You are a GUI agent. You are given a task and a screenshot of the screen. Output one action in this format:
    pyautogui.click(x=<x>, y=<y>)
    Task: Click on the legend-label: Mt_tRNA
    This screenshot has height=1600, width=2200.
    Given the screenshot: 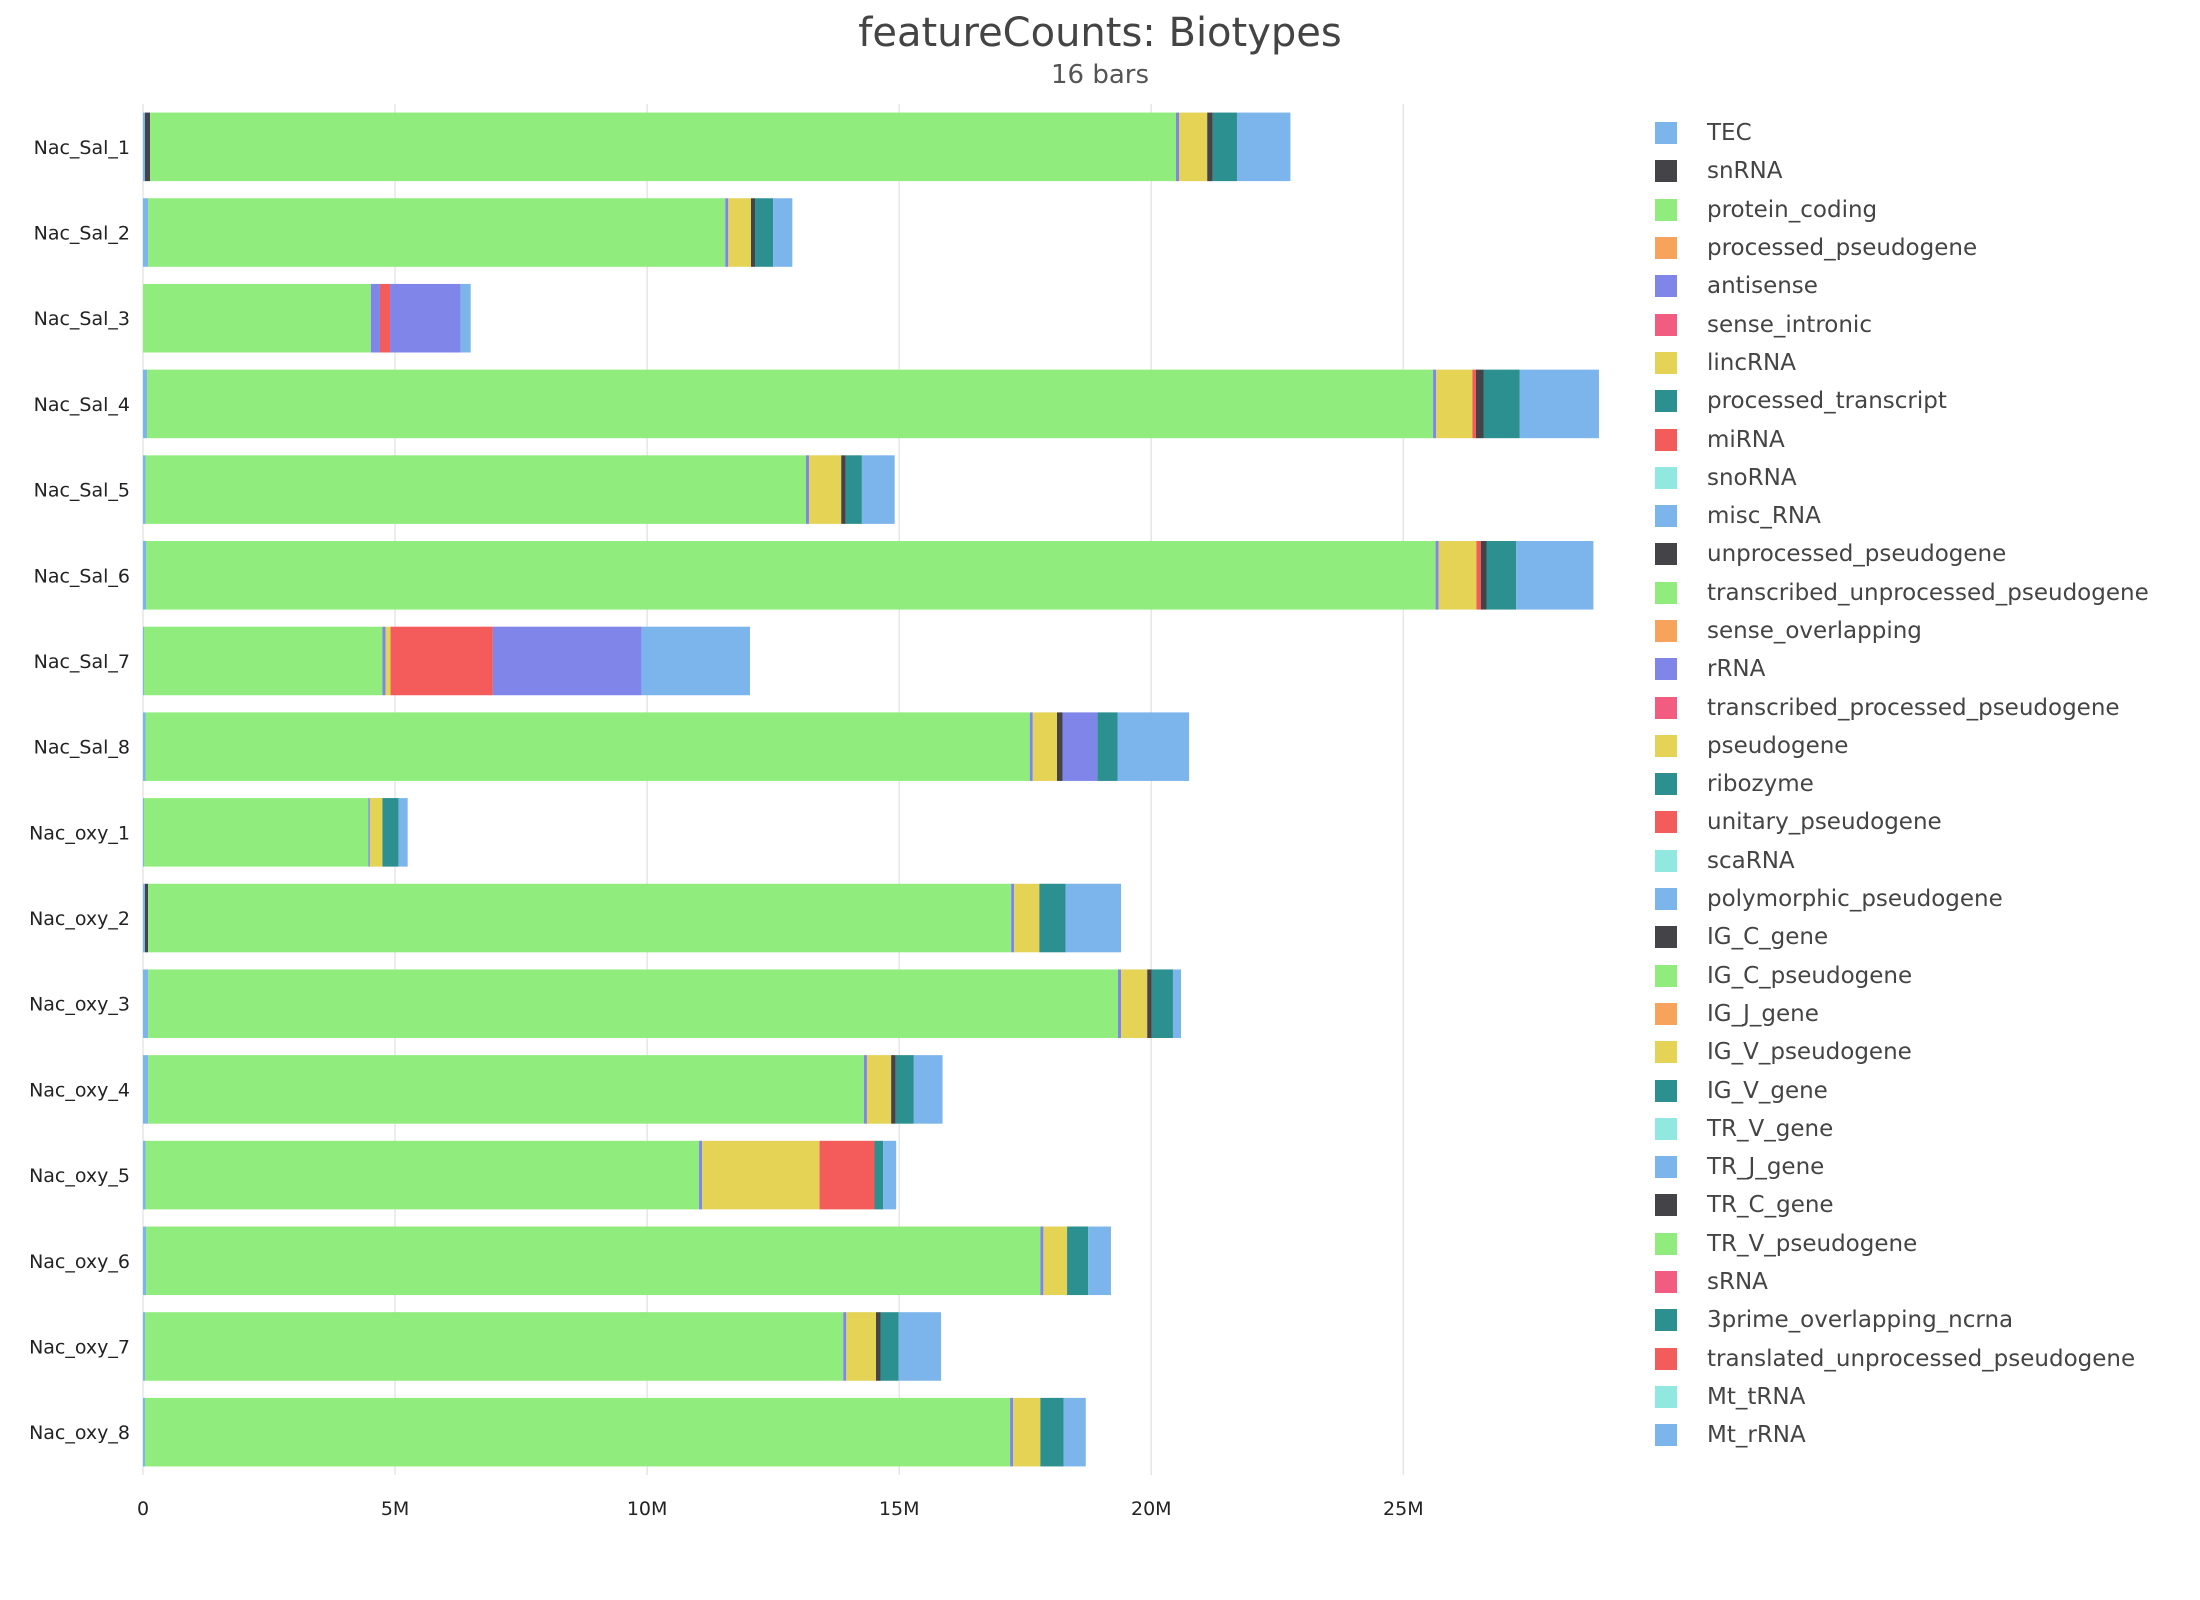 What is the action you would take?
    pyautogui.click(x=1756, y=1396)
    